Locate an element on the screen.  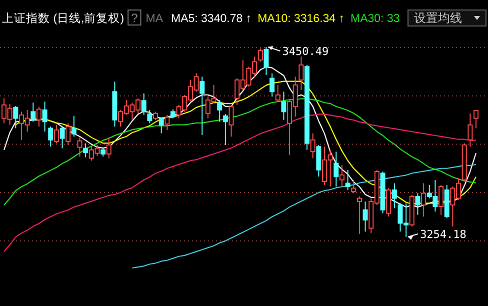
chart-title: 上证指数 (日线,前复权) is located at coordinates (63, 18).